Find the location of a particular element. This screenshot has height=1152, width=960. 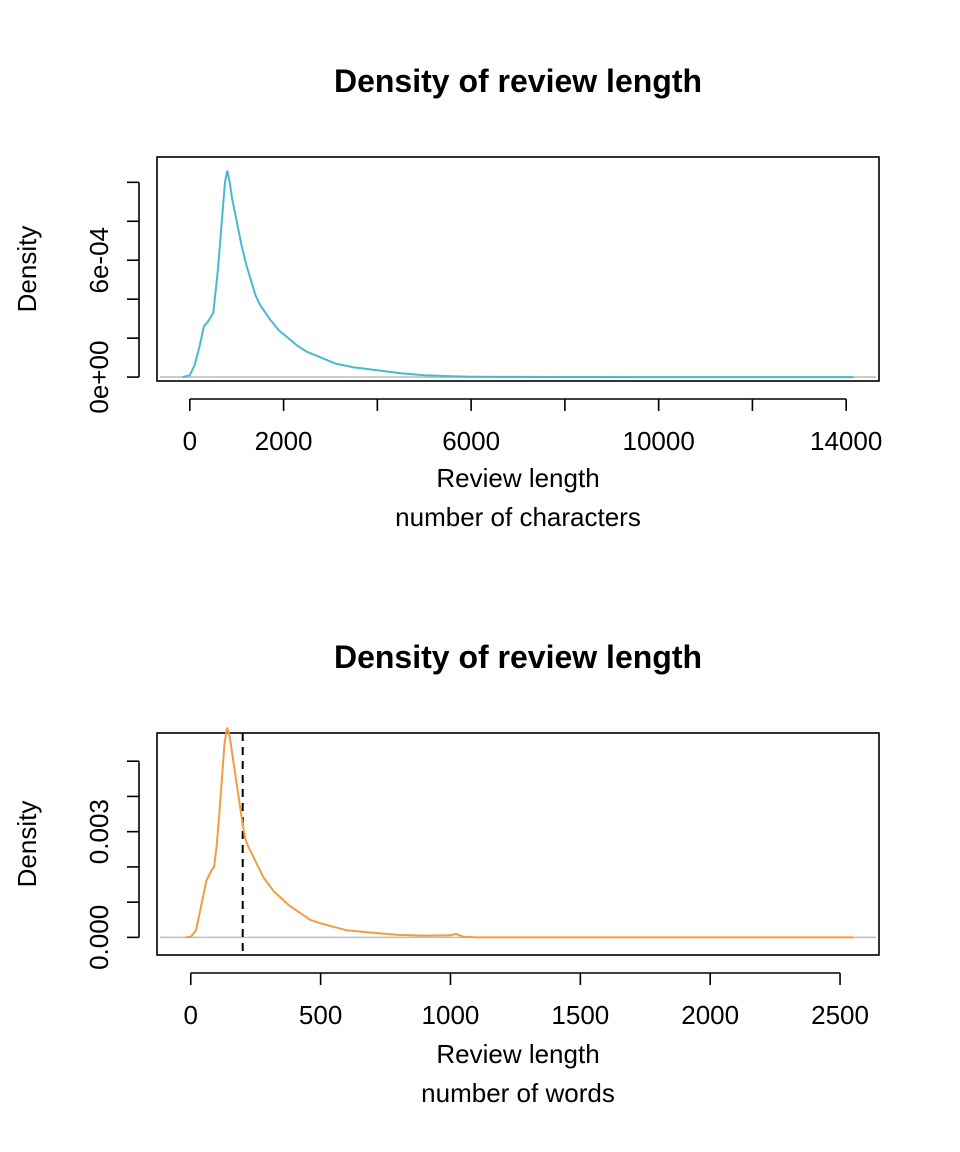

x-axis: 0 2000 6000 10000 14000 is located at coordinates (532, 427).